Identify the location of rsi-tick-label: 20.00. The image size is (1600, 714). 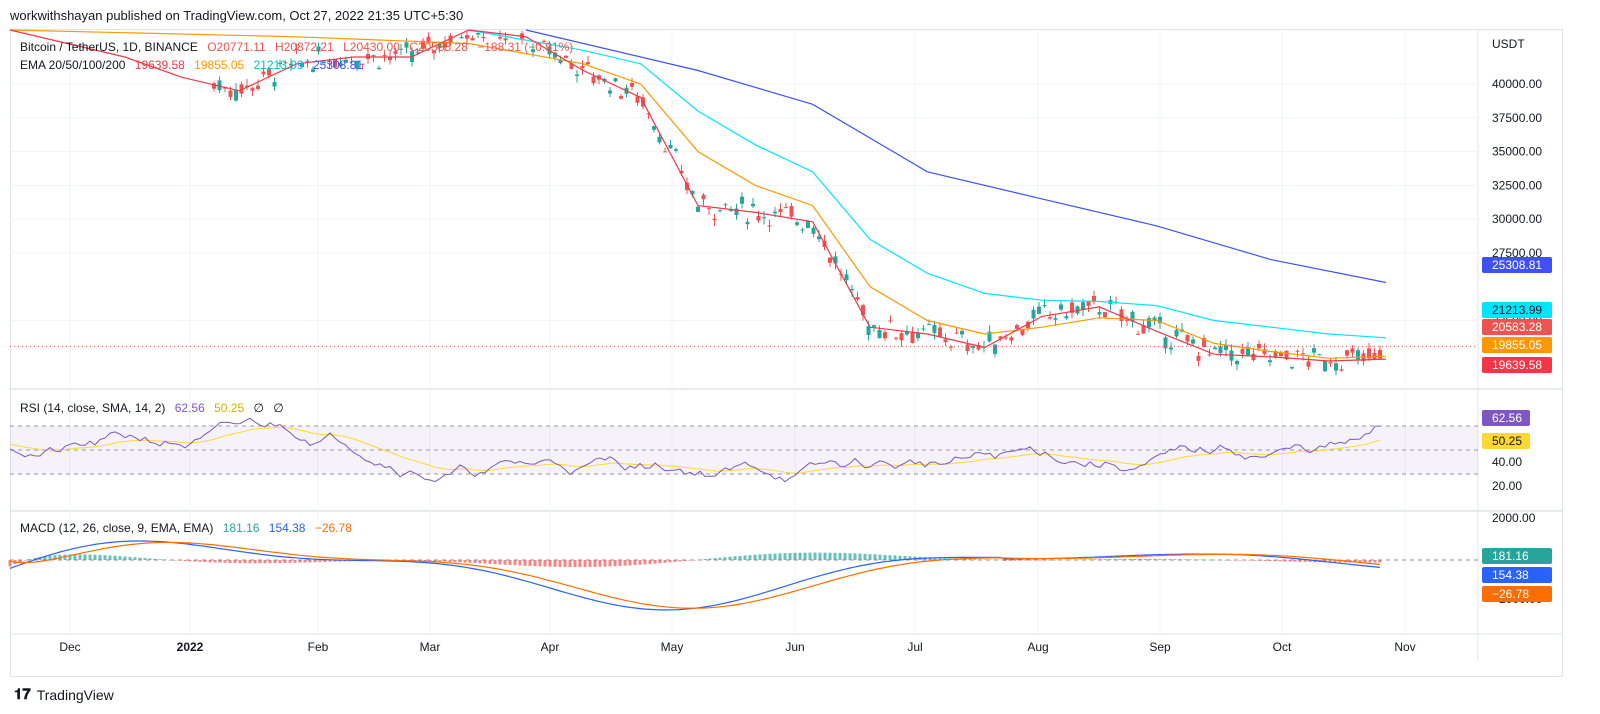
(1507, 486).